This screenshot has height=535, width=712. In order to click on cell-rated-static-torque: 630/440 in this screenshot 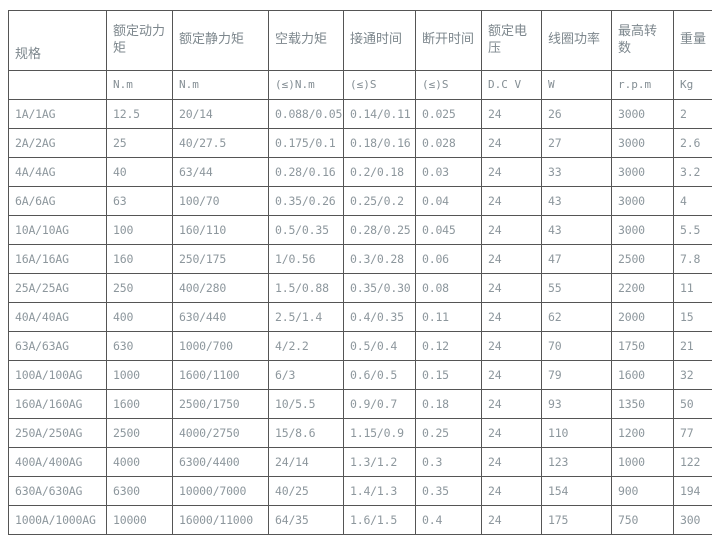, I will do `click(221, 317)`.